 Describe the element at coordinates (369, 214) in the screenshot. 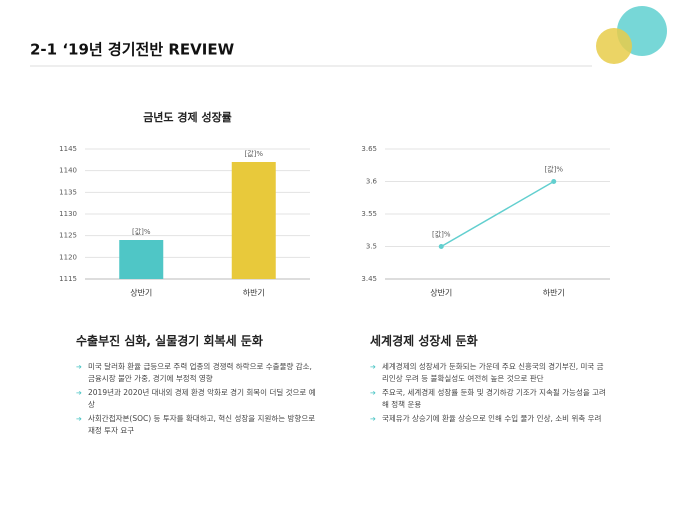

I see `y-tick-label: 3.55` at that location.